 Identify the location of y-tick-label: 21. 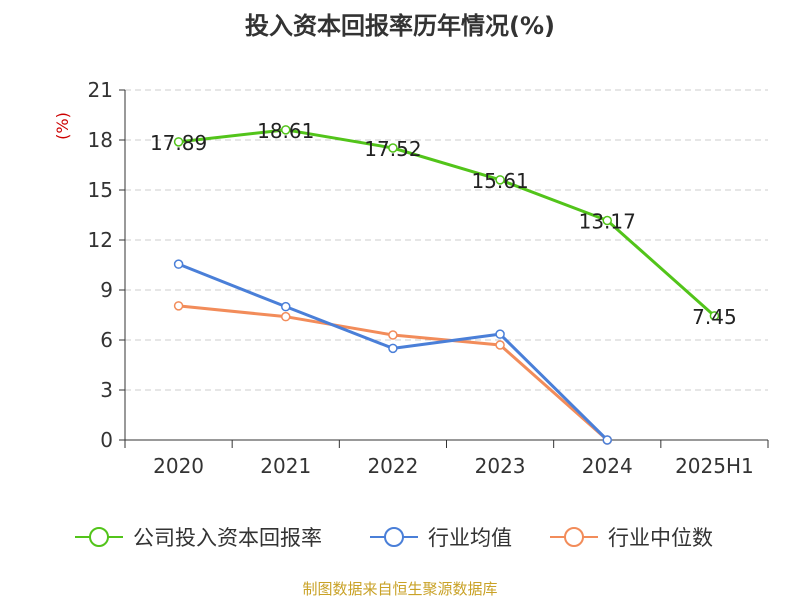
(100, 90).